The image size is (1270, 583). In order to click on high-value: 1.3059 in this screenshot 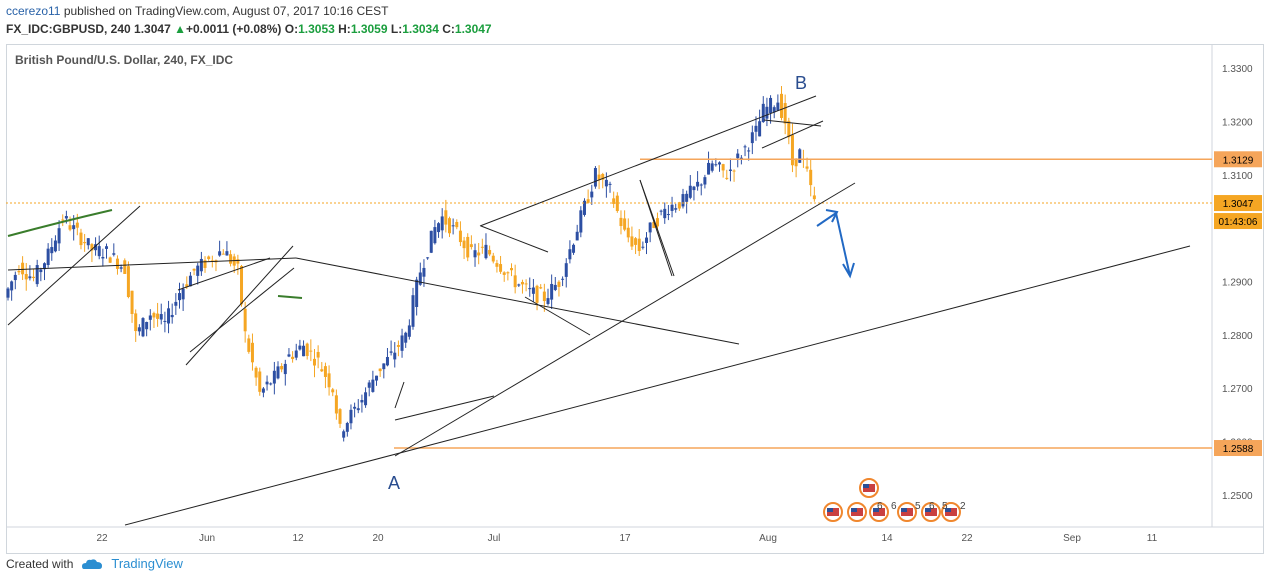, I will do `click(369, 29)`.